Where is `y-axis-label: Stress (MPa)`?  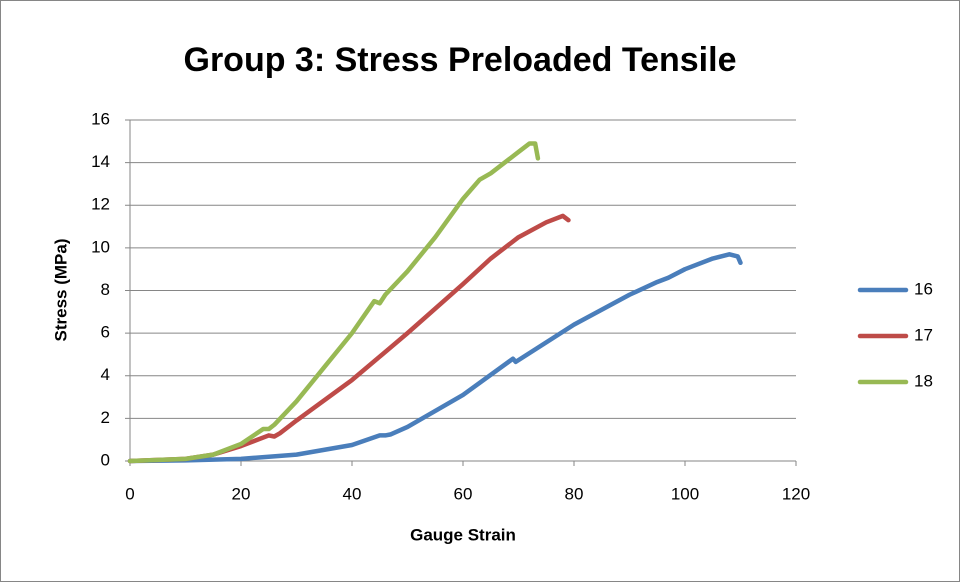 y-axis-label: Stress (MPa) is located at coordinates (60, 290).